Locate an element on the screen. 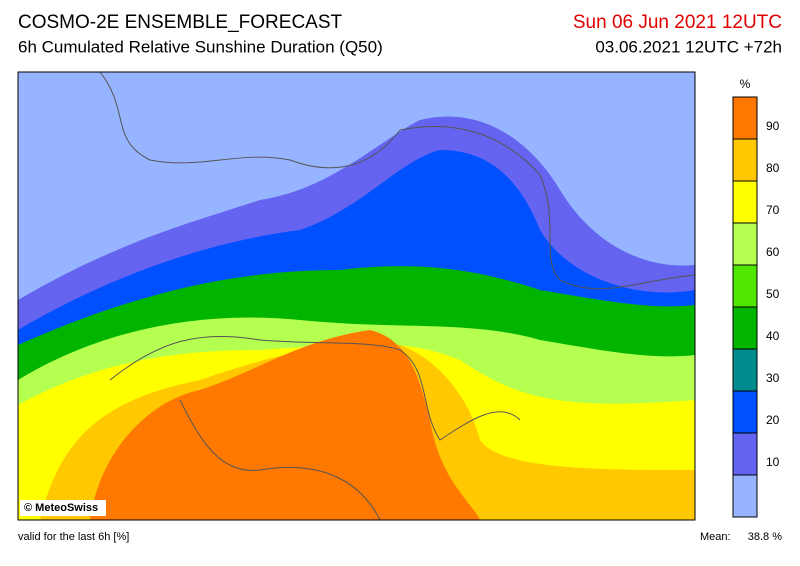 This screenshot has height=566, width=800. run-time: 03.06.2021 12UTC +72h is located at coordinates (688, 46).